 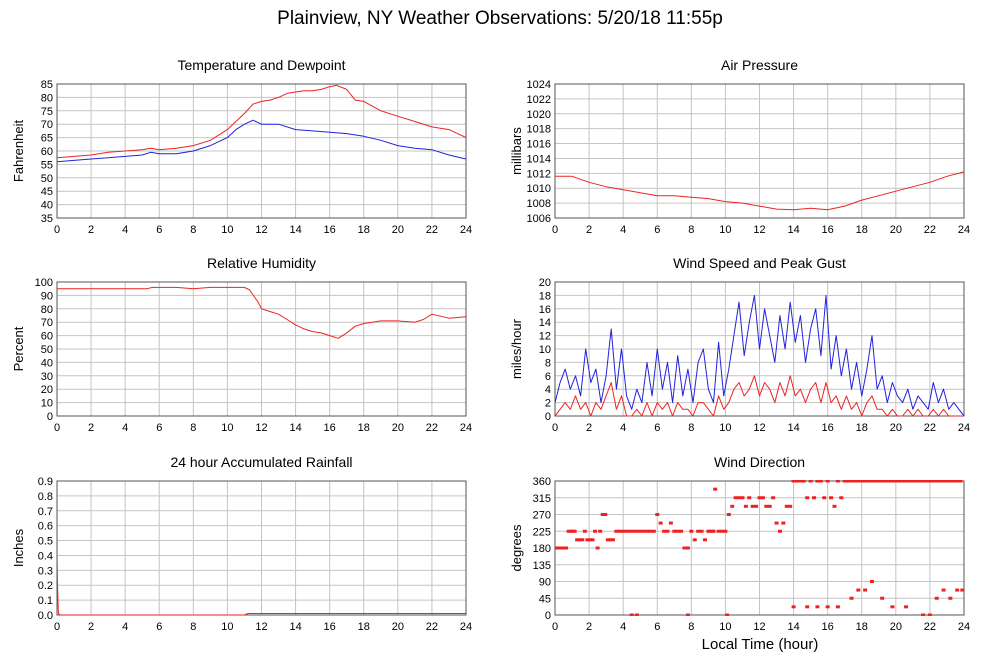 I want to click on x-tick-label: 4, so click(x=125, y=627).